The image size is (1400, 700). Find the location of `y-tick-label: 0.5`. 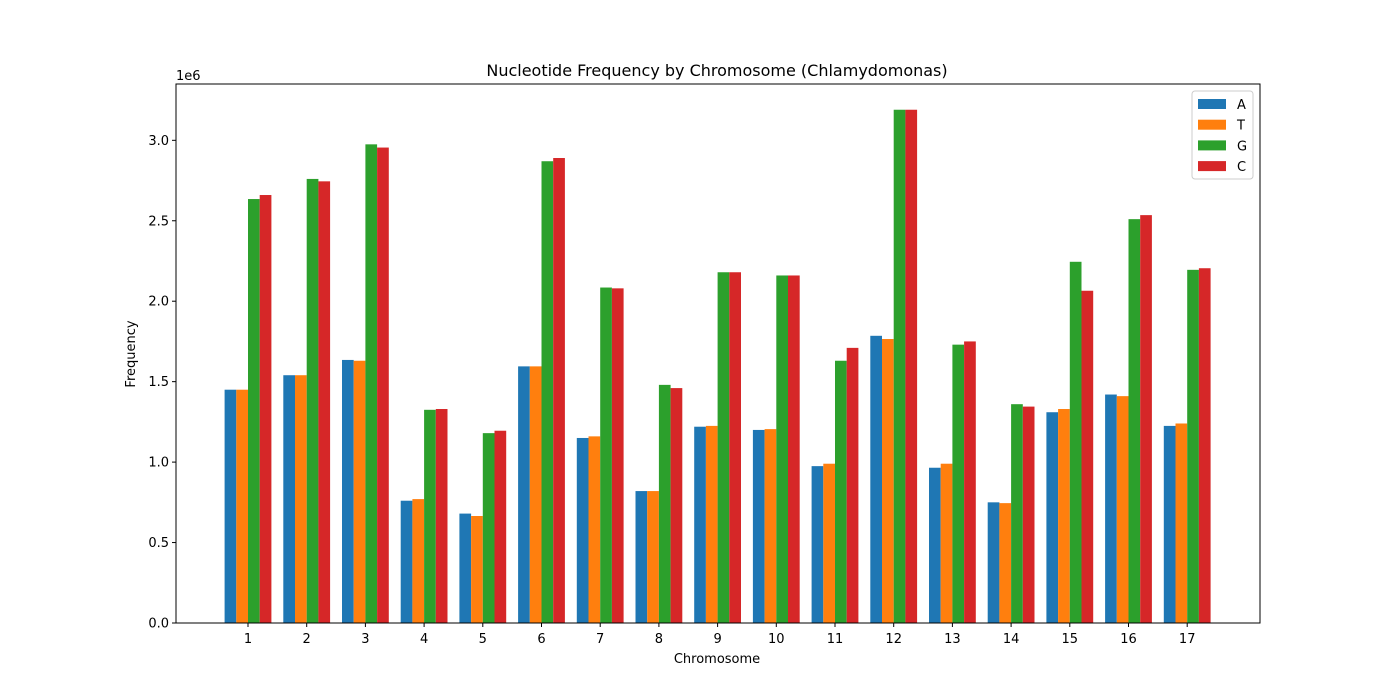

y-tick-label: 0.5 is located at coordinates (158, 543).